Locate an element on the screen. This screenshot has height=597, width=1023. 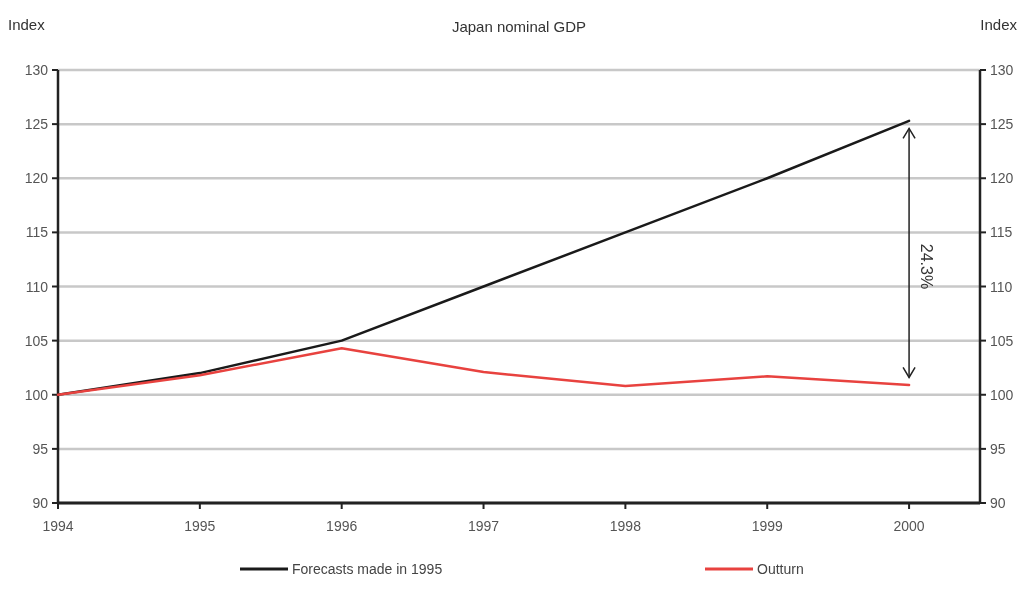
x-tick-label: 1998 is located at coordinates (625, 526).